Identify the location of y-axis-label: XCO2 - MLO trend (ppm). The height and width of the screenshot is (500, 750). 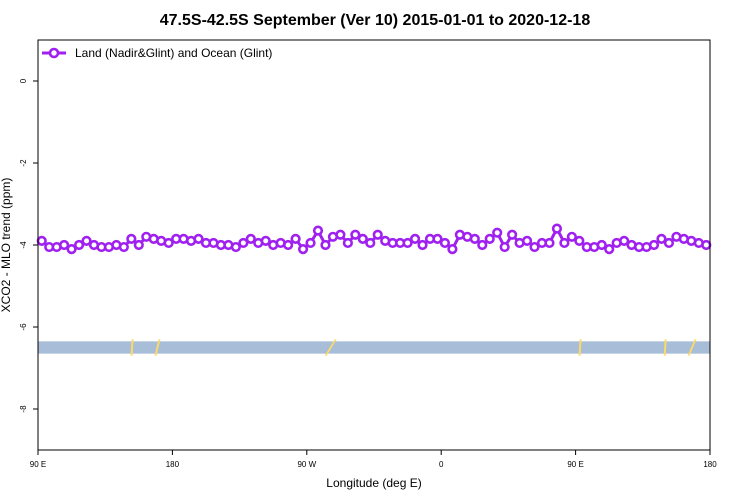
(6, 245).